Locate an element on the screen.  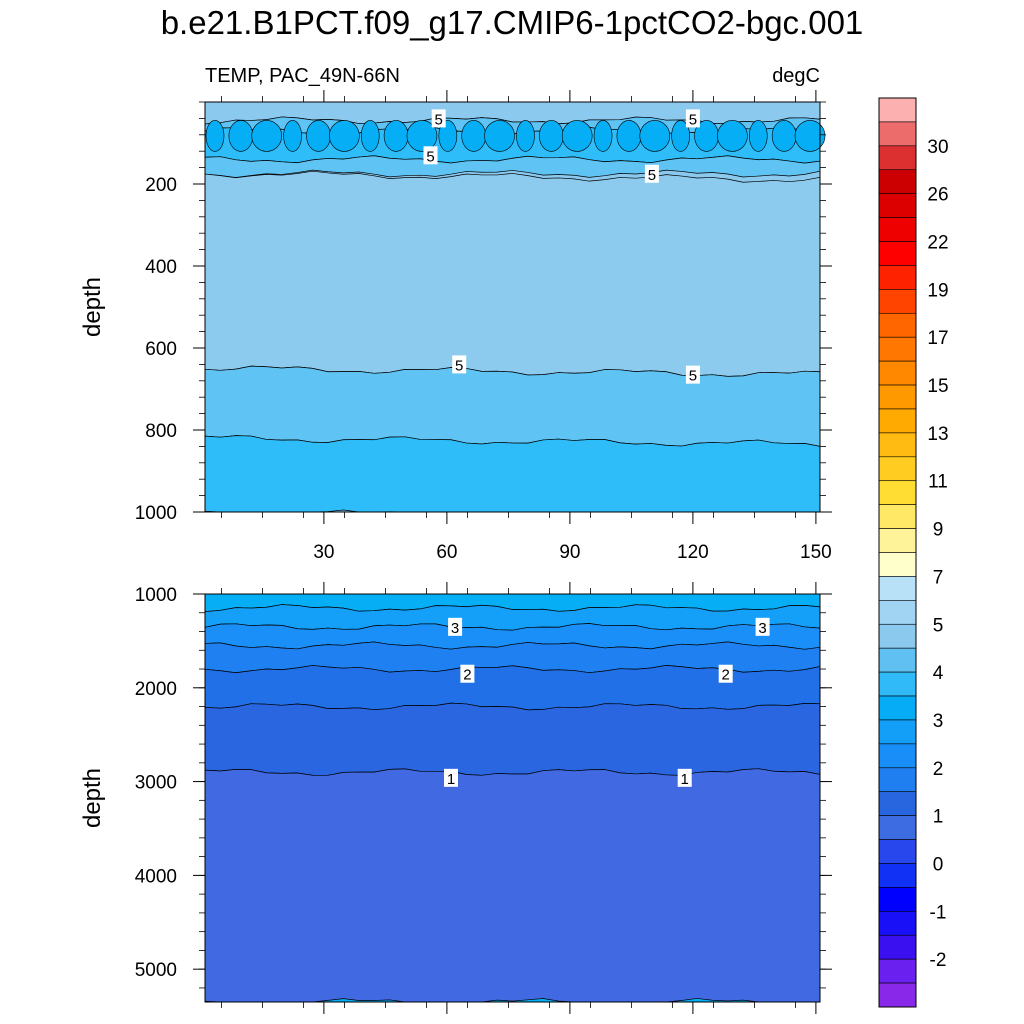
colorbar-label: 7 is located at coordinates (938, 577).